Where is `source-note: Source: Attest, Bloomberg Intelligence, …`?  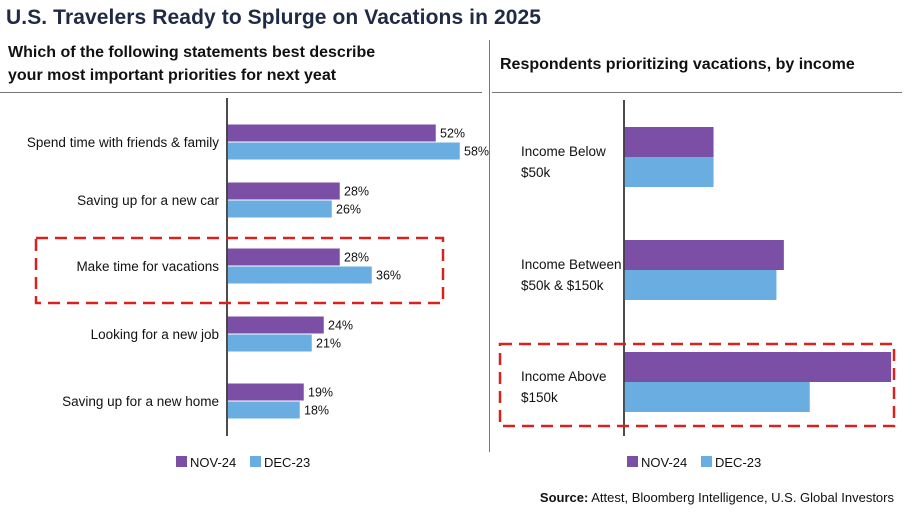 source-note: Source: Attest, Bloomberg Intelligence, … is located at coordinates (717, 497).